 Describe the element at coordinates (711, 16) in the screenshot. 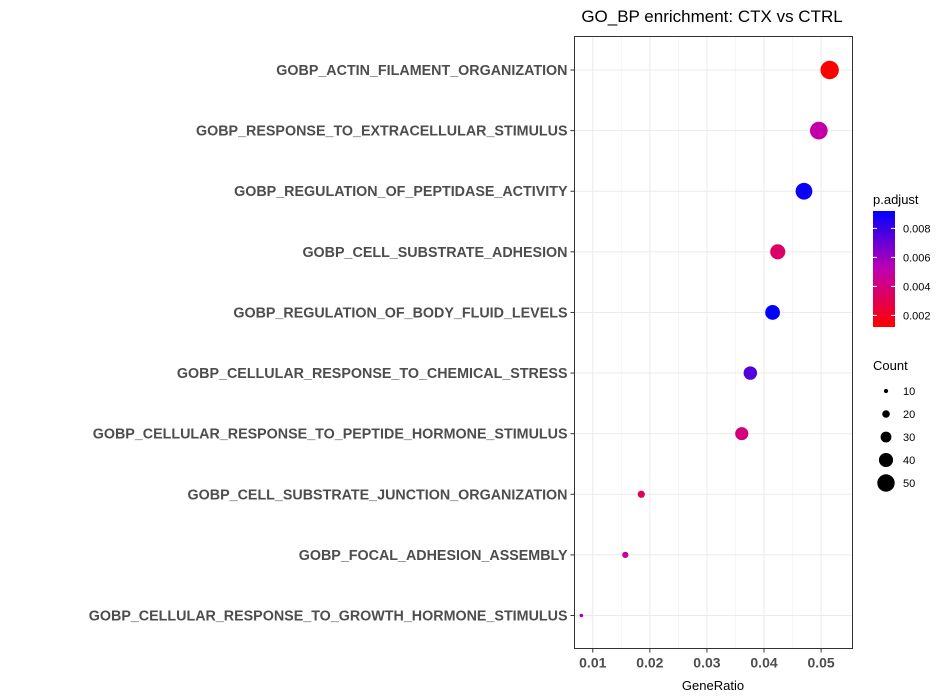

I see `chart-title: GO_BP enrichment: CTX vs CTRL` at that location.